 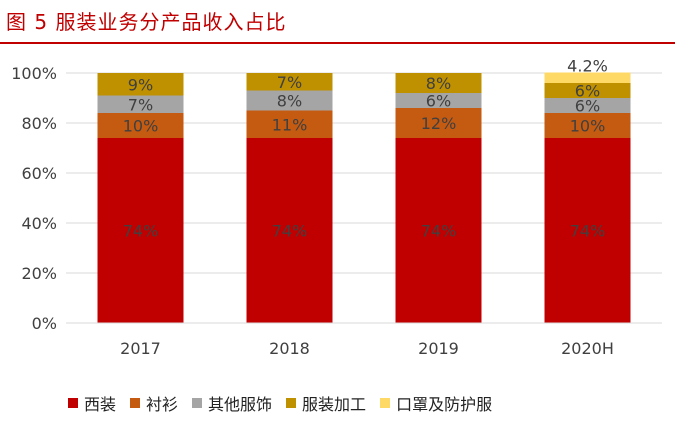 What do you see at coordinates (146, 22) in the screenshot?
I see `figure-title: 图 5 服装业务分产品收入占比` at bounding box center [146, 22].